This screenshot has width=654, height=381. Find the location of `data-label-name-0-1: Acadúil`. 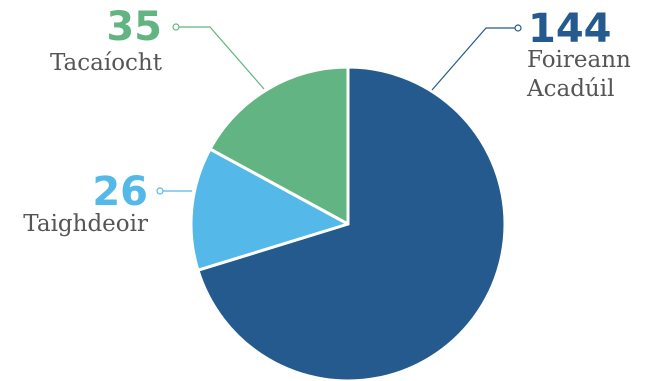

data-label-name-0-1: Acadúil is located at coordinates (570, 89).